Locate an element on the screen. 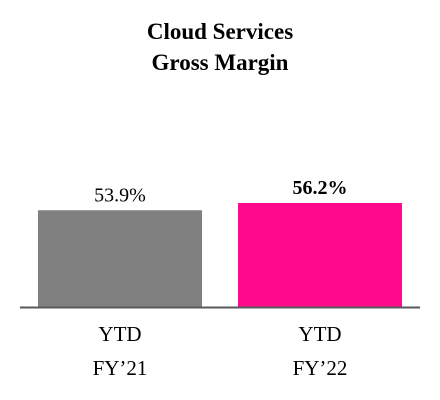 The height and width of the screenshot is (400, 440). chart-title-line-2: Gross Margin is located at coordinates (220, 62).